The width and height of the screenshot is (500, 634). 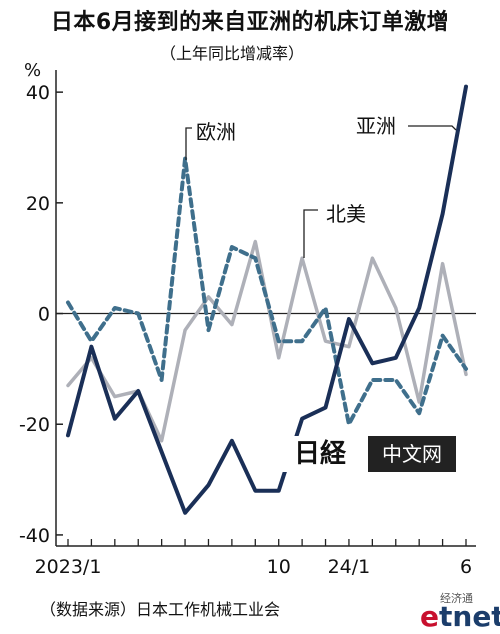 What do you see at coordinates (466, 567) in the screenshot?
I see `x-tick-label: 6` at bounding box center [466, 567].